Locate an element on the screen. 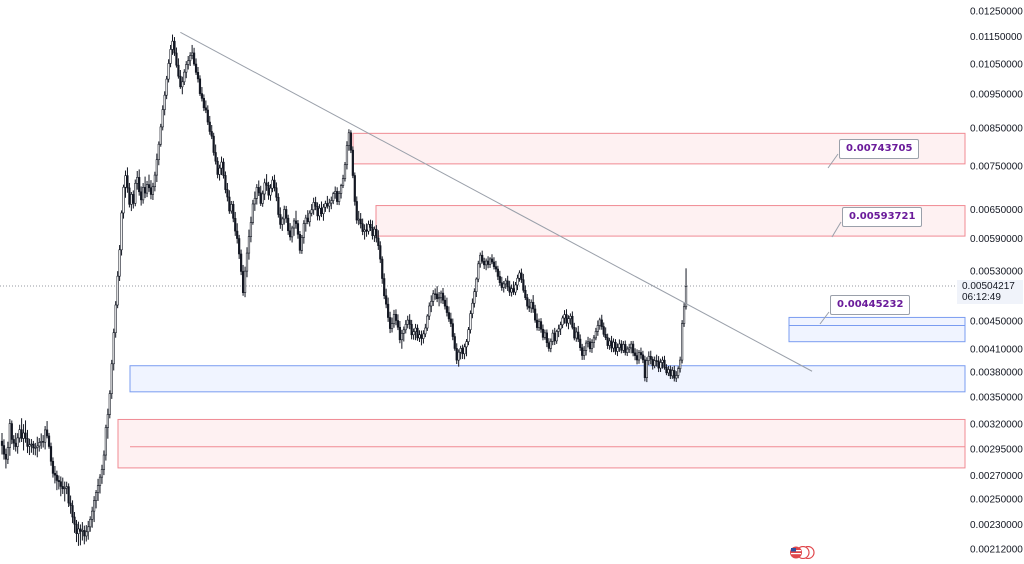  flag-icon is located at coordinates (802, 552).